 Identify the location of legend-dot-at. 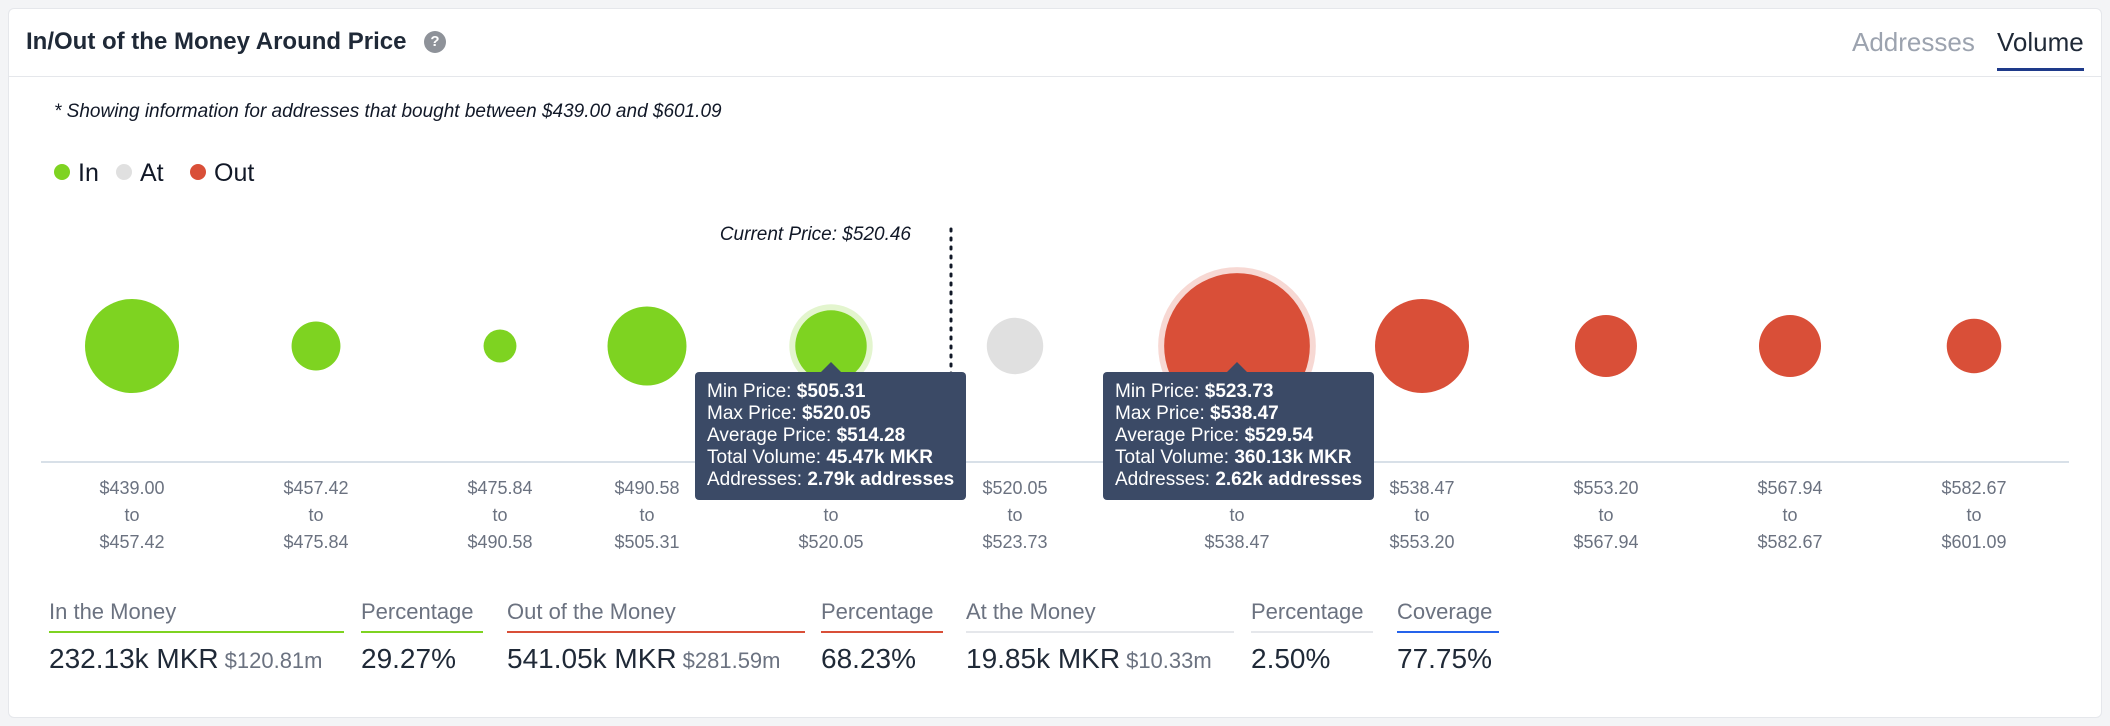
(124, 172).